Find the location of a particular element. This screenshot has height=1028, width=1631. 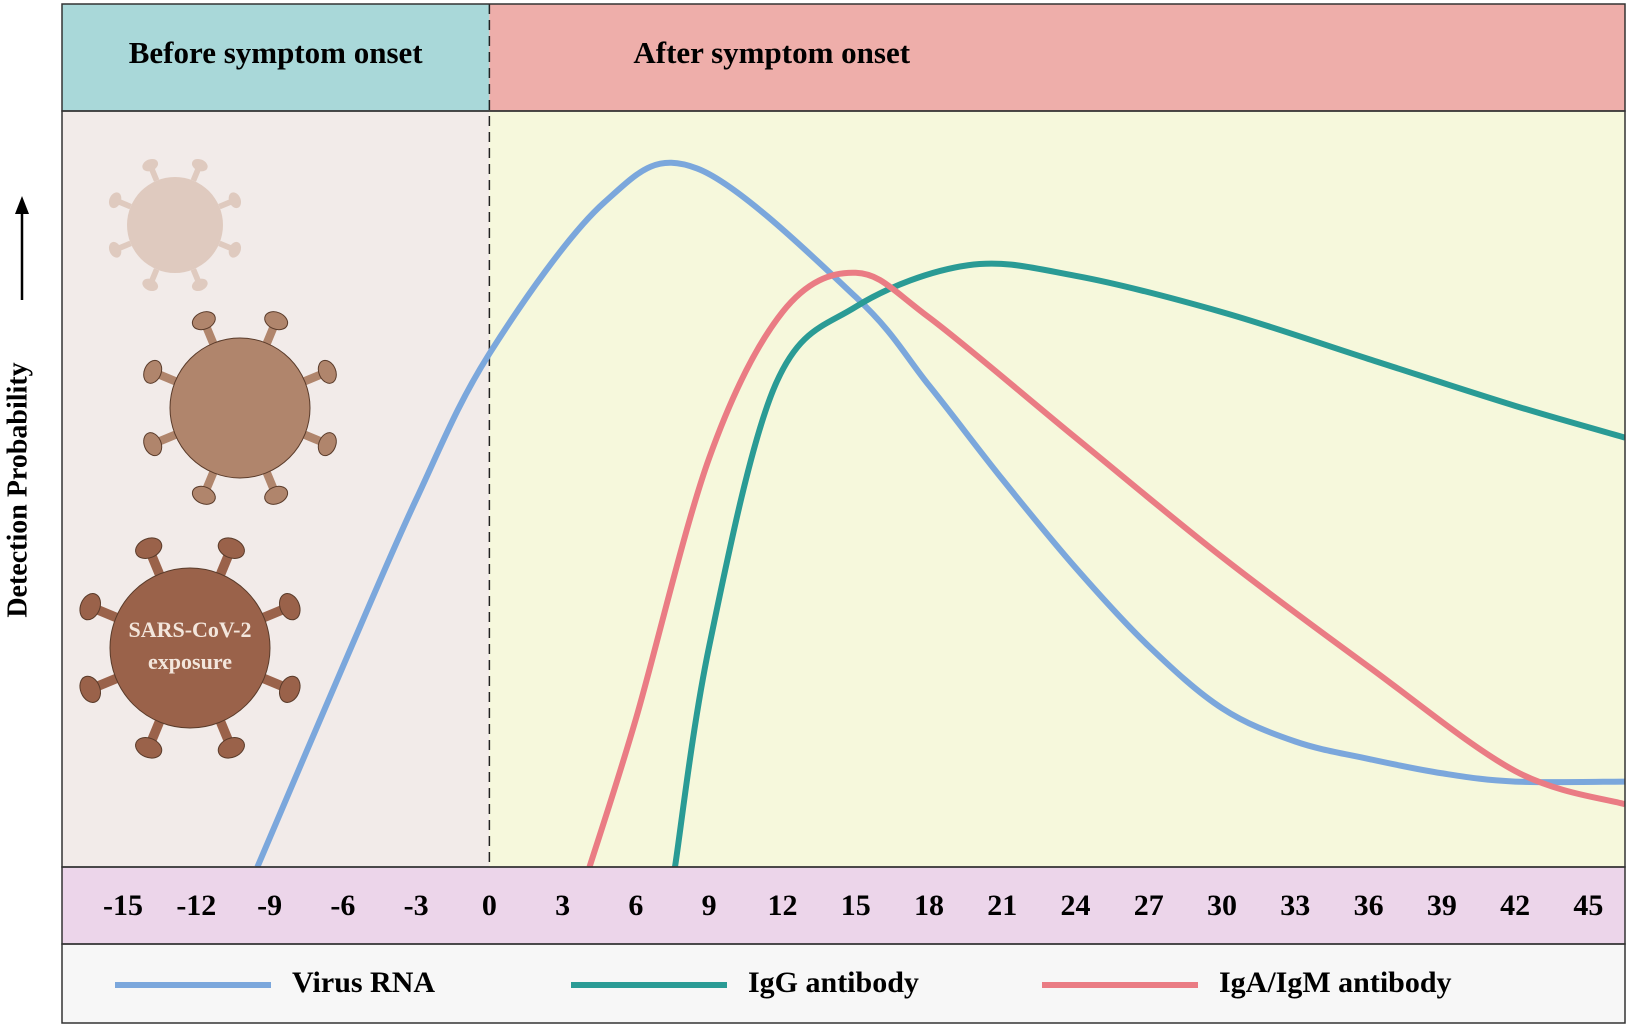

x-tick-label: -3 is located at coordinates (416, 905).